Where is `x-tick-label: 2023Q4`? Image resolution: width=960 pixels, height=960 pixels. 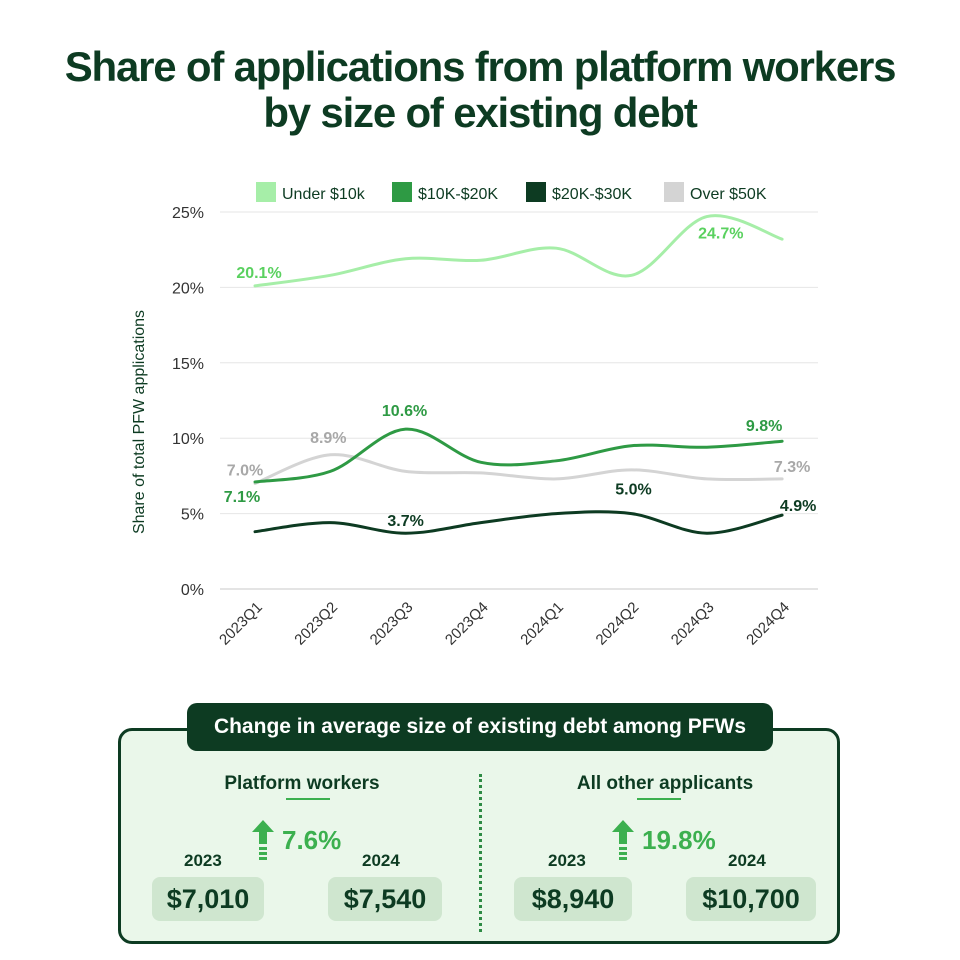 x-tick-label: 2023Q4 is located at coordinates (467, 624).